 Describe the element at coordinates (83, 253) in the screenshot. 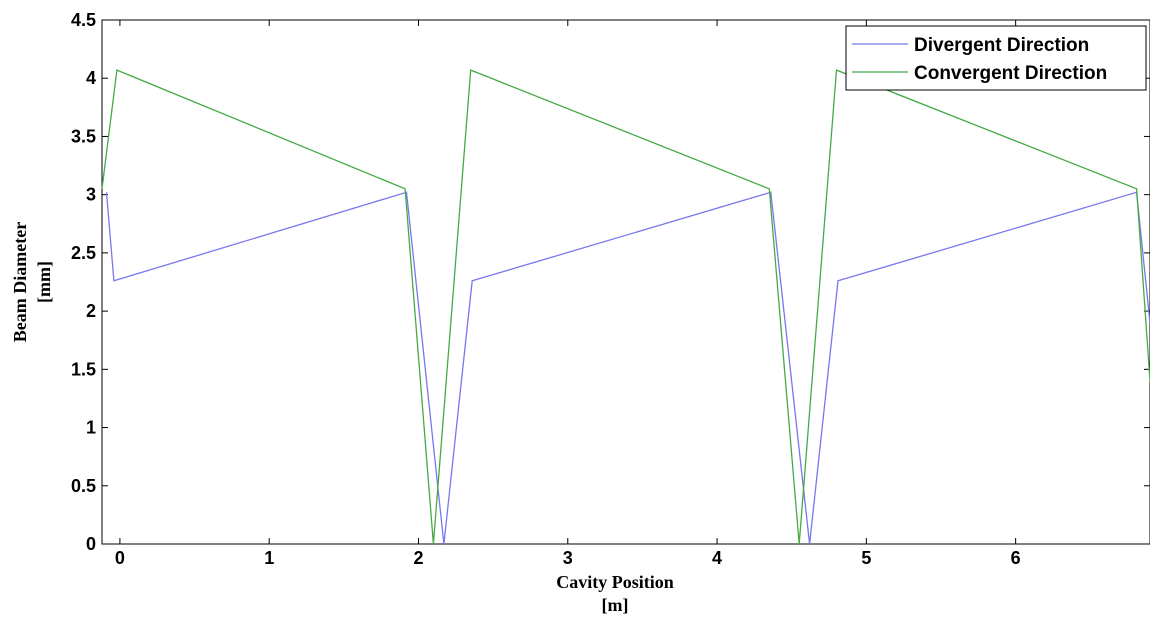

I see `y-tick-label: 2.5` at that location.